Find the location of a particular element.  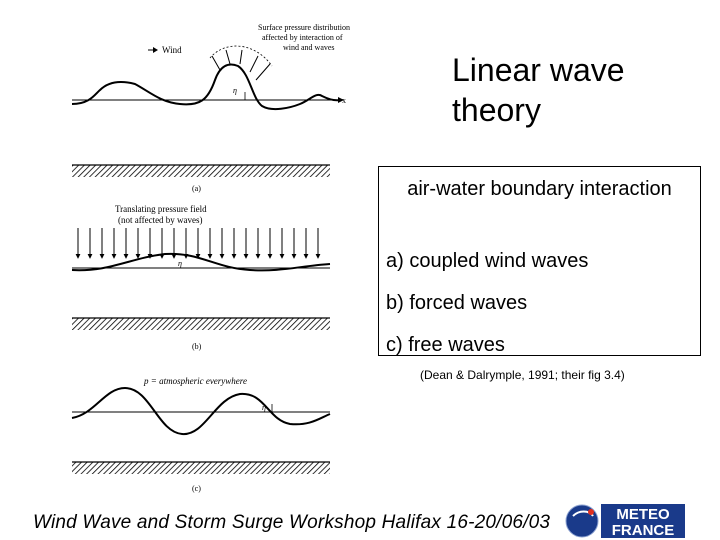

panel-b-annotation-line2: (not affected by waves) is located at coordinates (160, 220).